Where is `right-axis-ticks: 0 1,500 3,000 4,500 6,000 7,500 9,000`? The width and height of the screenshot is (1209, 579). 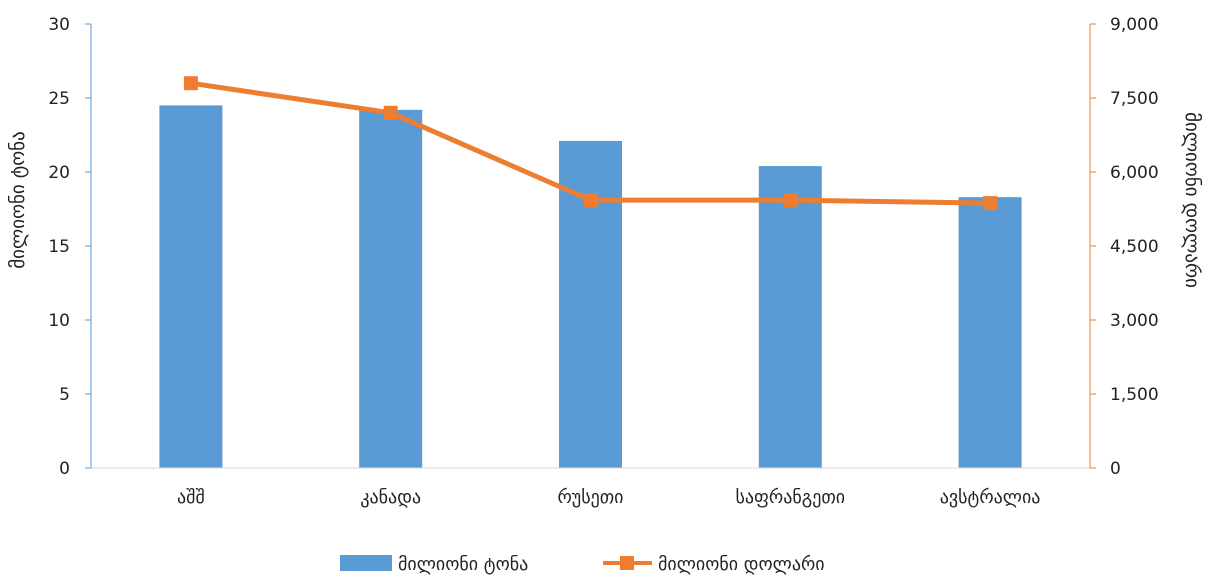
right-axis-ticks: 0 1,500 3,000 4,500 6,000 7,500 9,000 is located at coordinates (1124, 247).